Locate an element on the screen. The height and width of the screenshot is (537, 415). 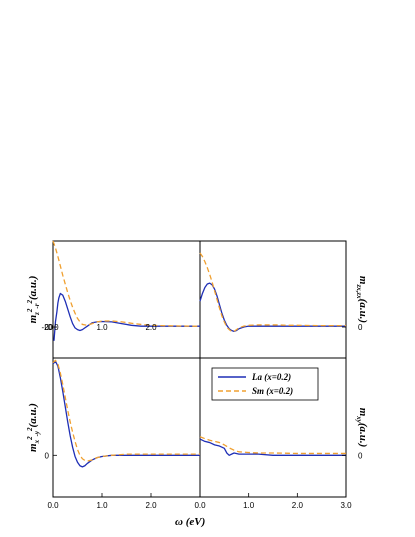
ylabel-sub: -y is located at coordinates (37, 433).